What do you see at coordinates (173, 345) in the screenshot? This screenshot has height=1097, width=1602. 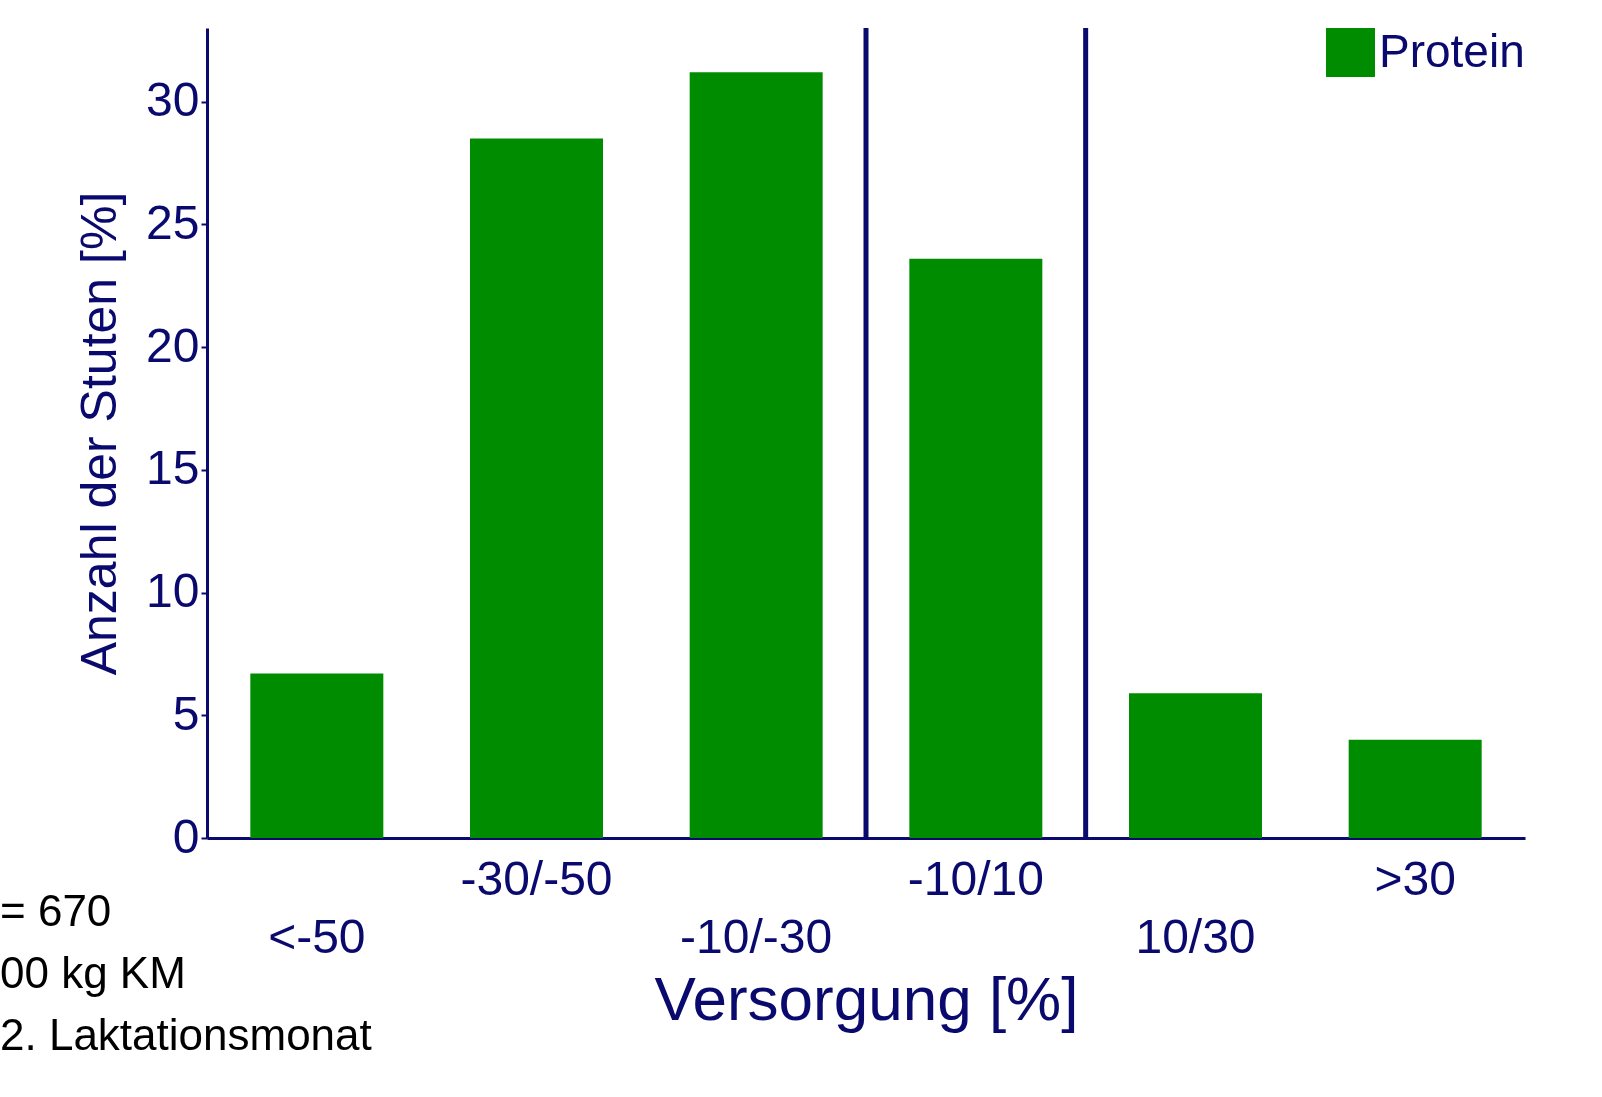 I see `y-tick-label: 20` at bounding box center [173, 345].